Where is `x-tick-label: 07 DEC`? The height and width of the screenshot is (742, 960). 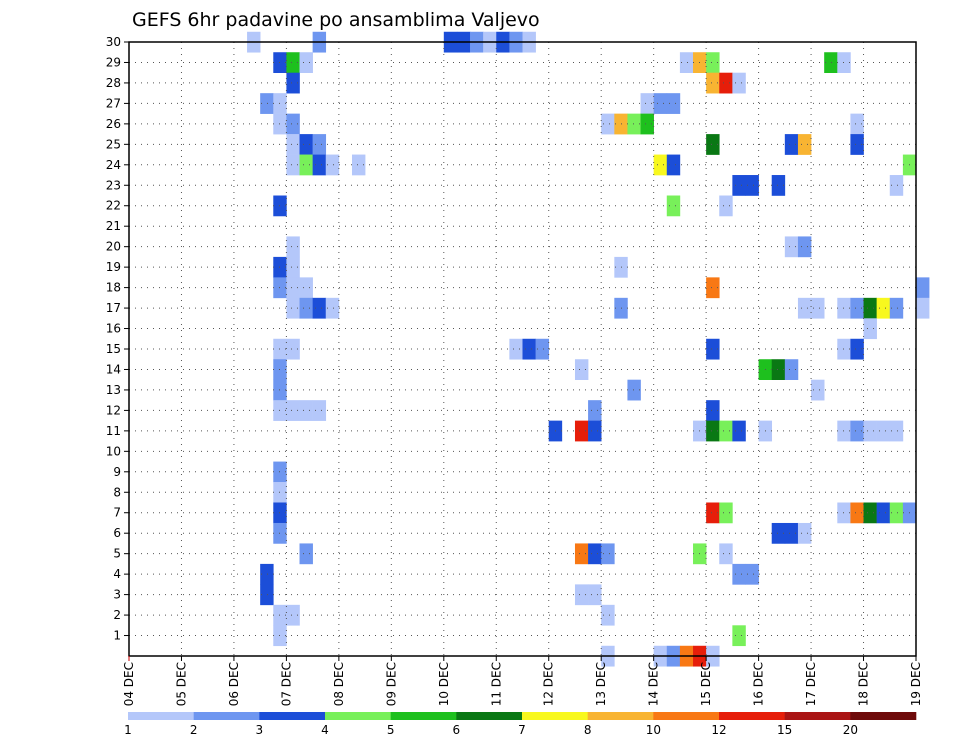 x-tick-label: 07 DEC is located at coordinates (286, 684).